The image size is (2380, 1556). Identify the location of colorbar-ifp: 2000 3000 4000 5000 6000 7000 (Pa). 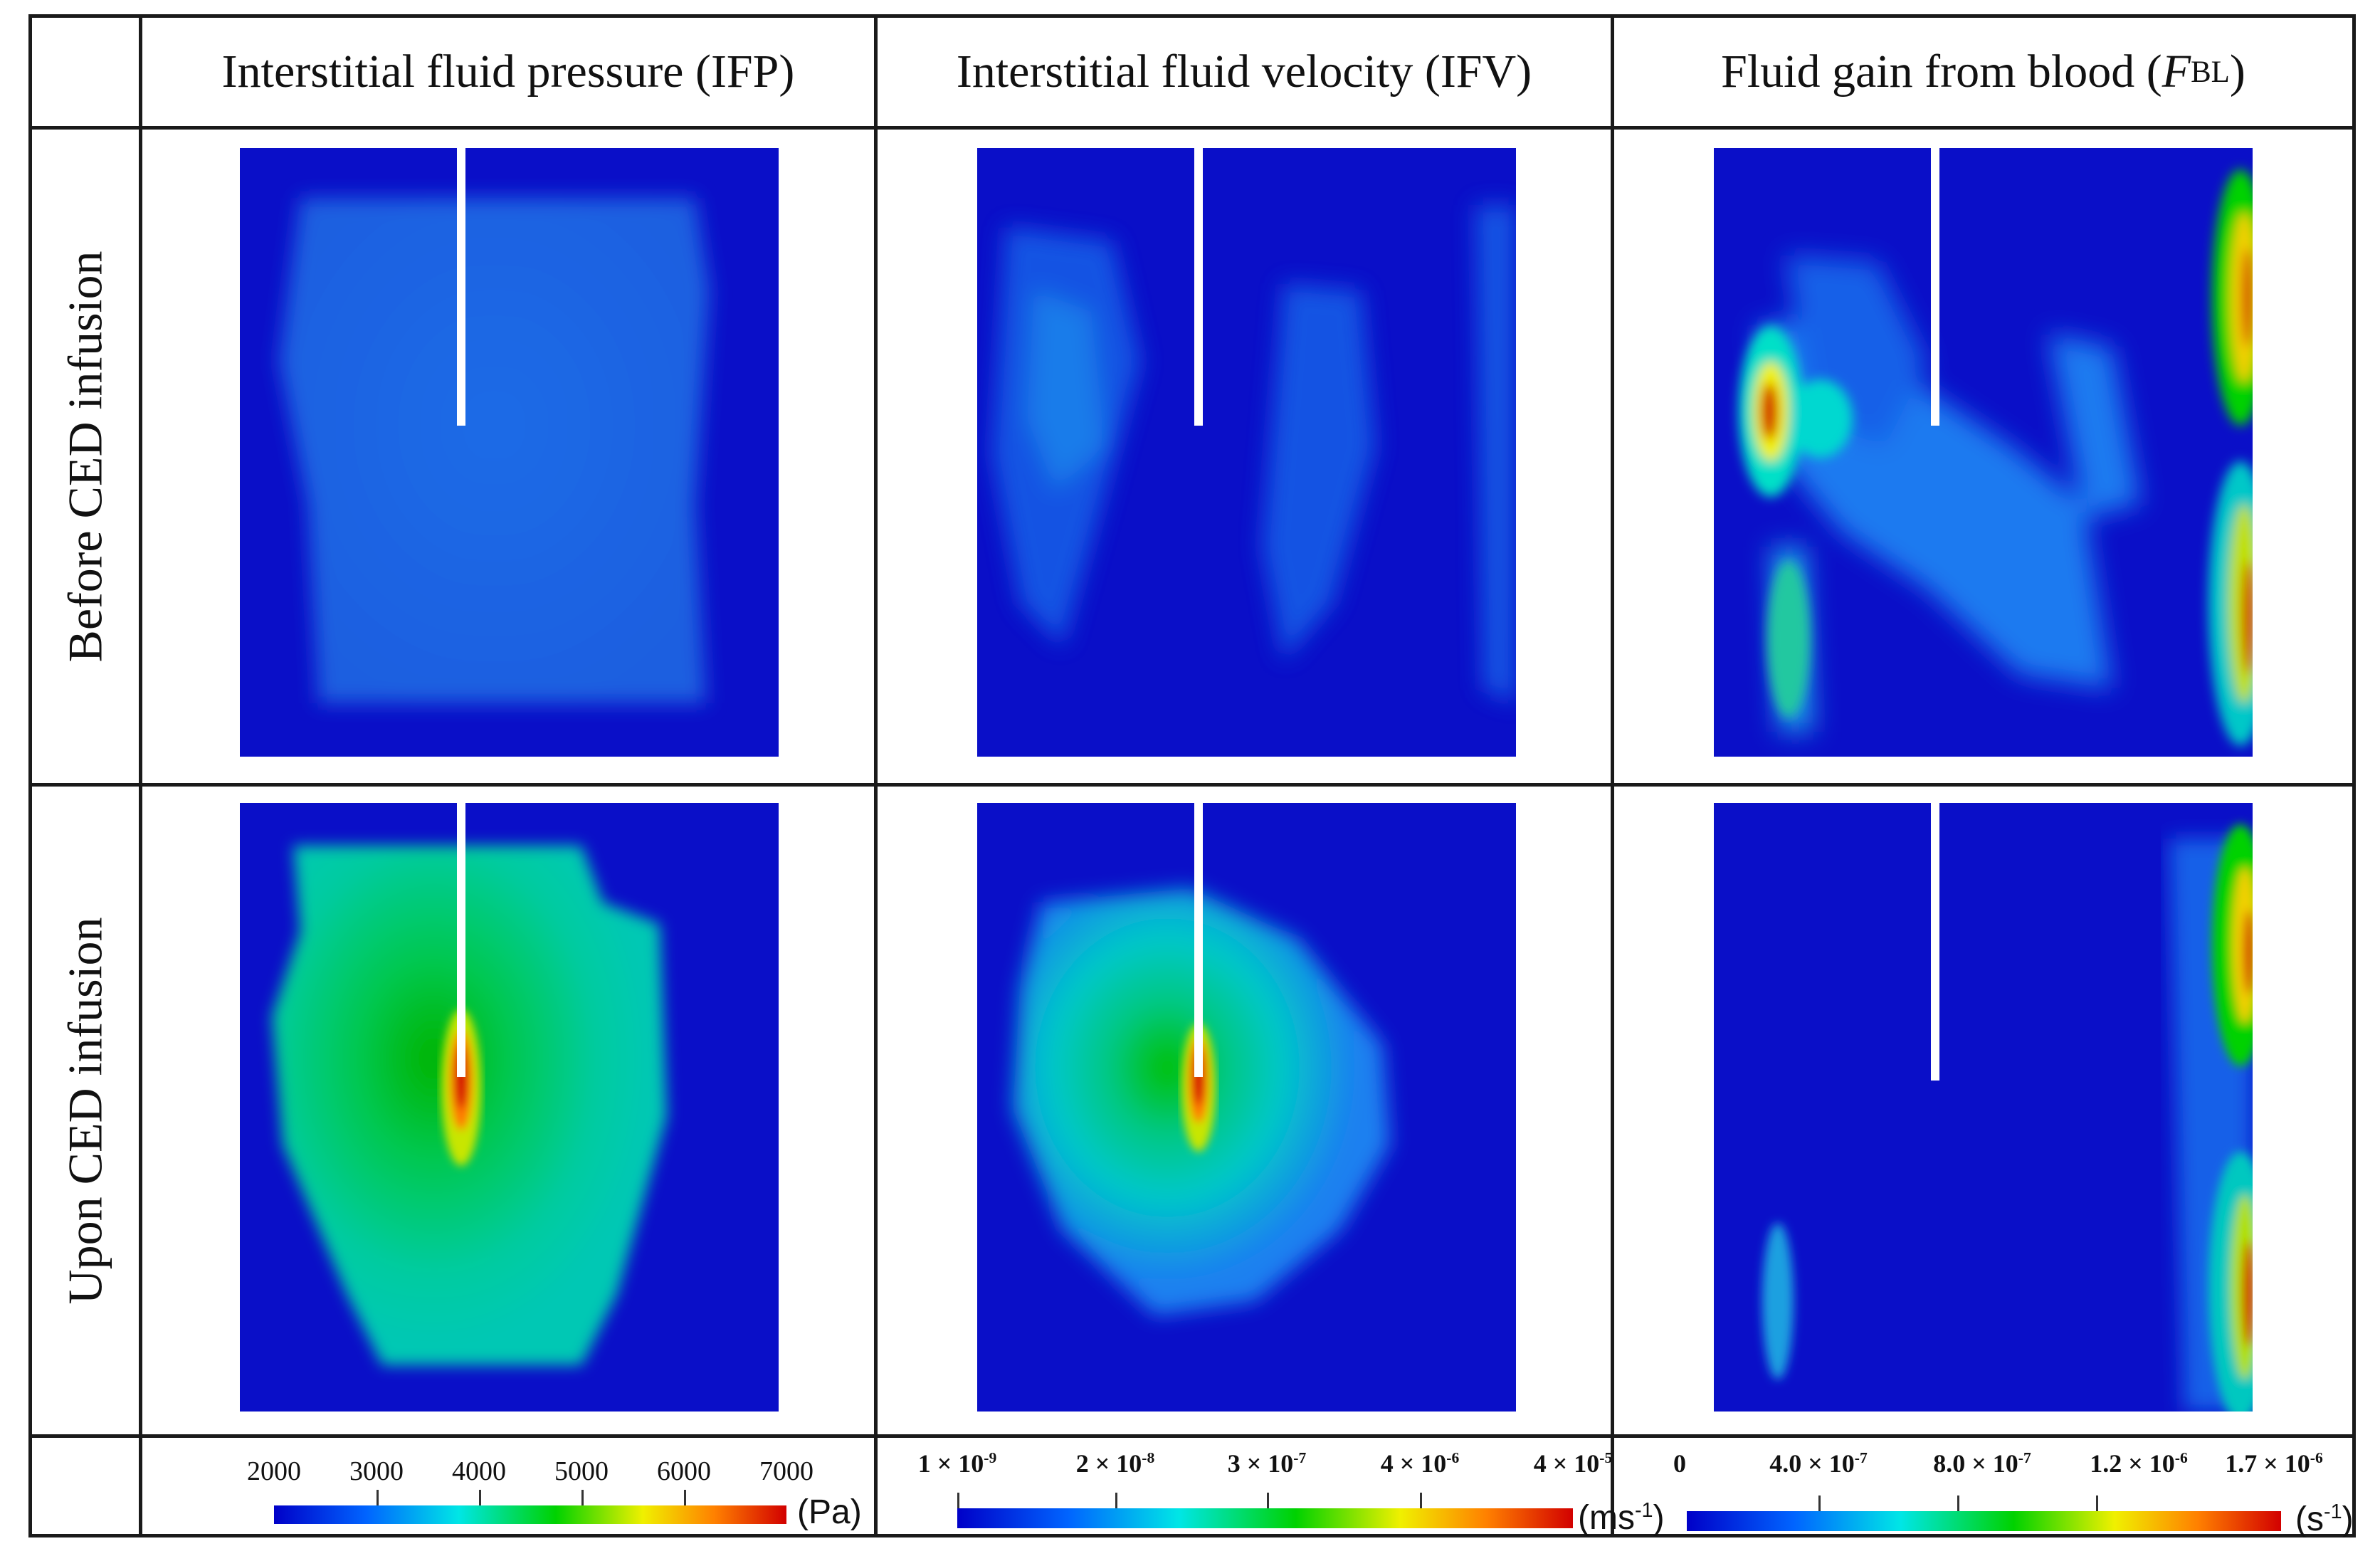
(566, 1495).